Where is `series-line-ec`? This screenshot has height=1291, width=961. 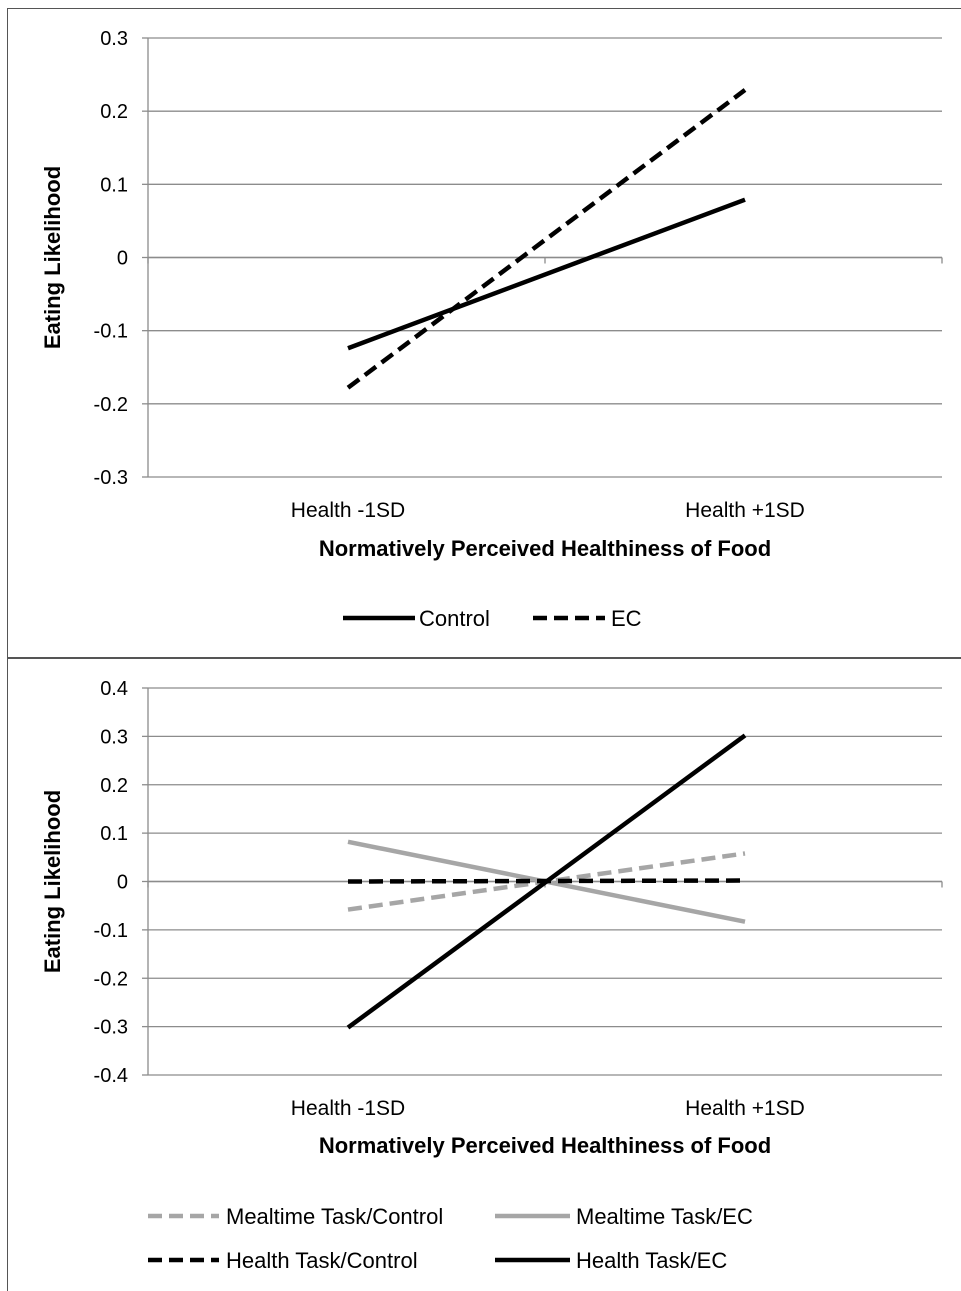
series-line-ec is located at coordinates (546, 239).